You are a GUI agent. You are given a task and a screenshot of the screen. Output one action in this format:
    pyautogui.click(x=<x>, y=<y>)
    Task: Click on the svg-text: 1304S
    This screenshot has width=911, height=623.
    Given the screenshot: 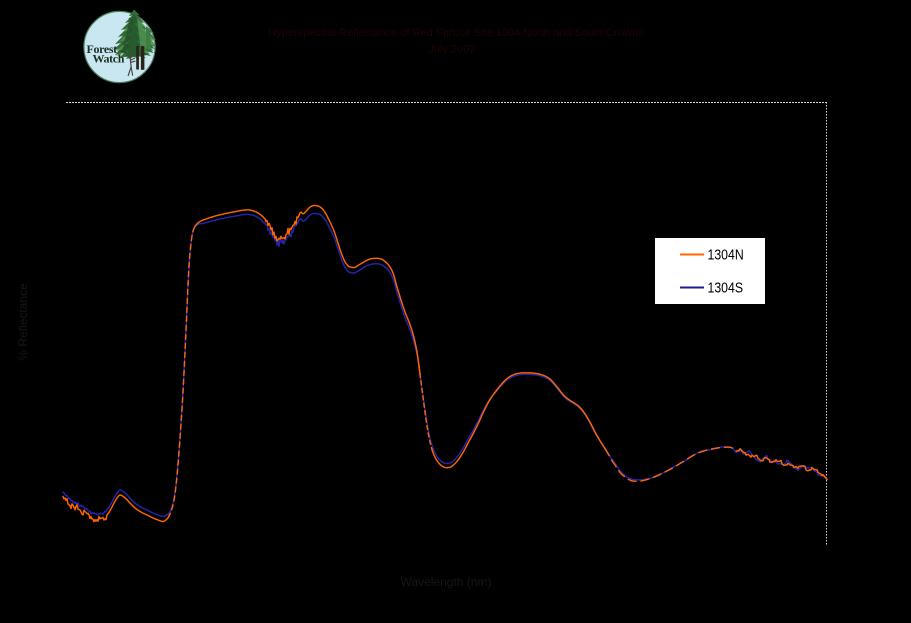 What is the action you would take?
    pyautogui.click(x=726, y=287)
    